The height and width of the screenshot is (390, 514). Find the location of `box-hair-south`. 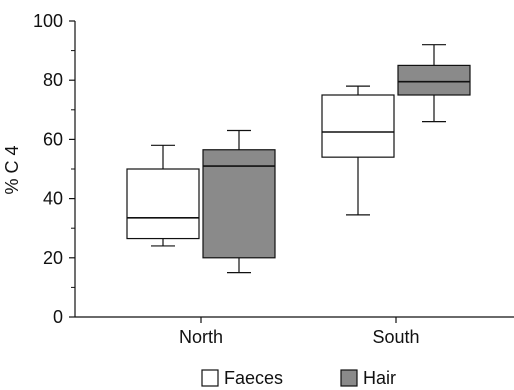

box-hair-south is located at coordinates (434, 83).